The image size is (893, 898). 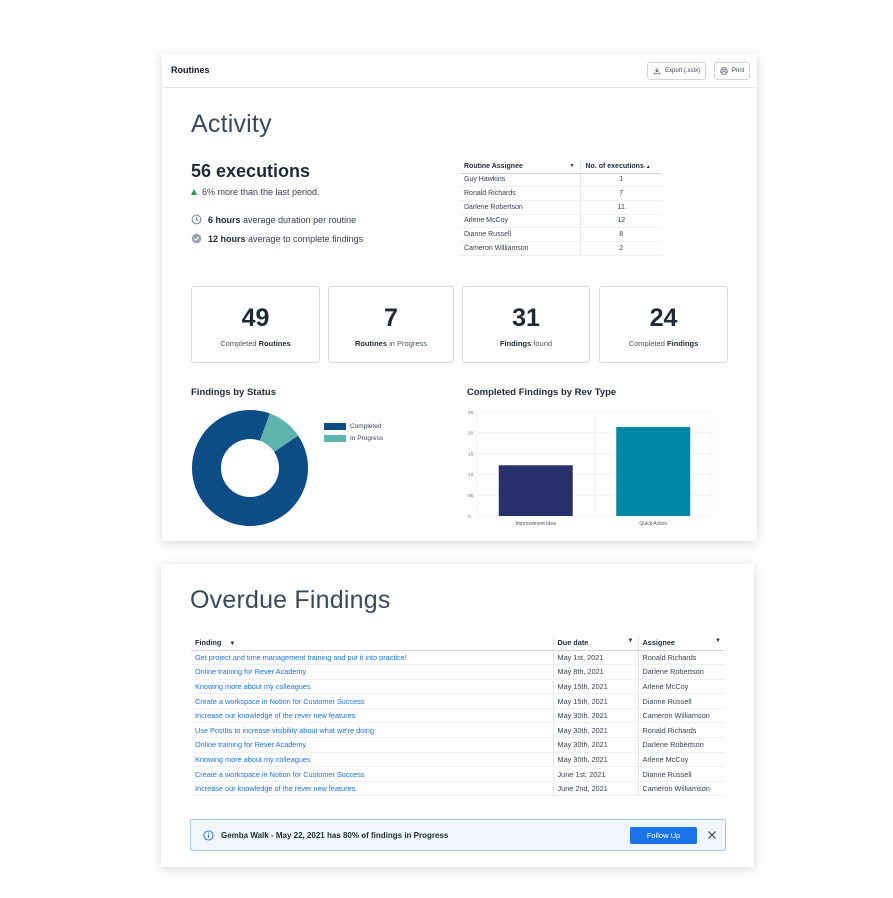 I want to click on table-row: Cameron Williamson 2, so click(x=560, y=248).